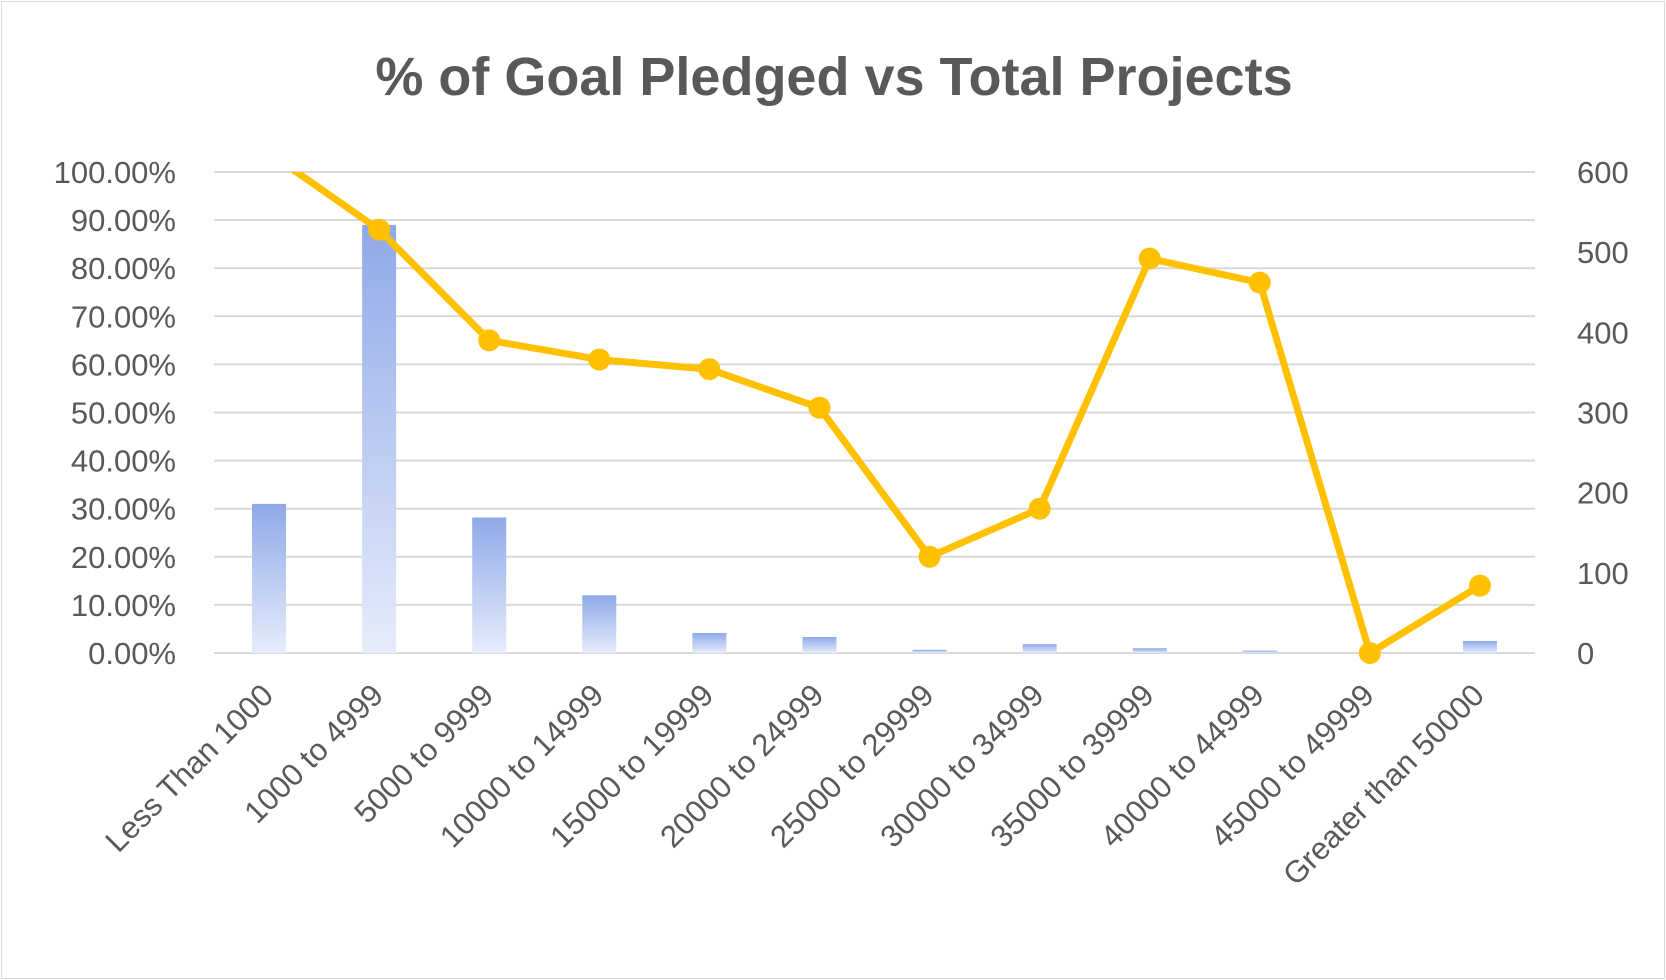 Image resolution: width=1666 pixels, height=980 pixels. I want to click on y-right-tick-label: 300, so click(1603, 413).